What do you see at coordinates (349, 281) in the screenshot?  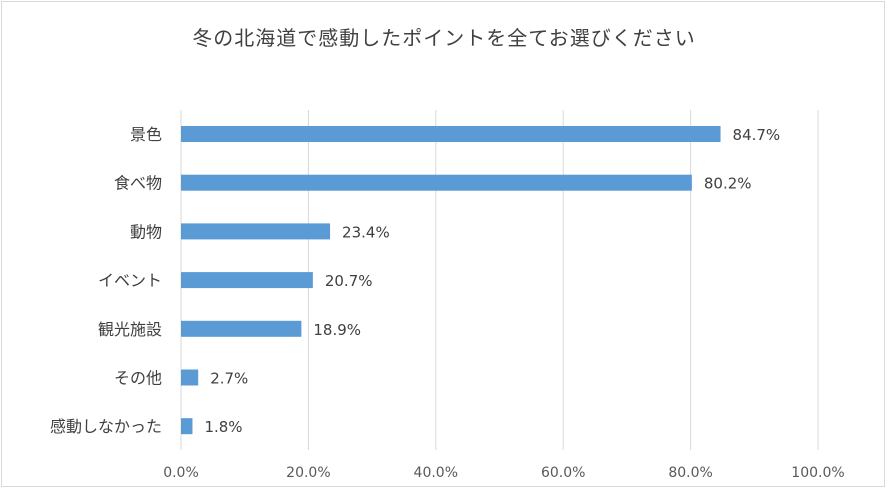 I see `value-label: 20.7%` at bounding box center [349, 281].